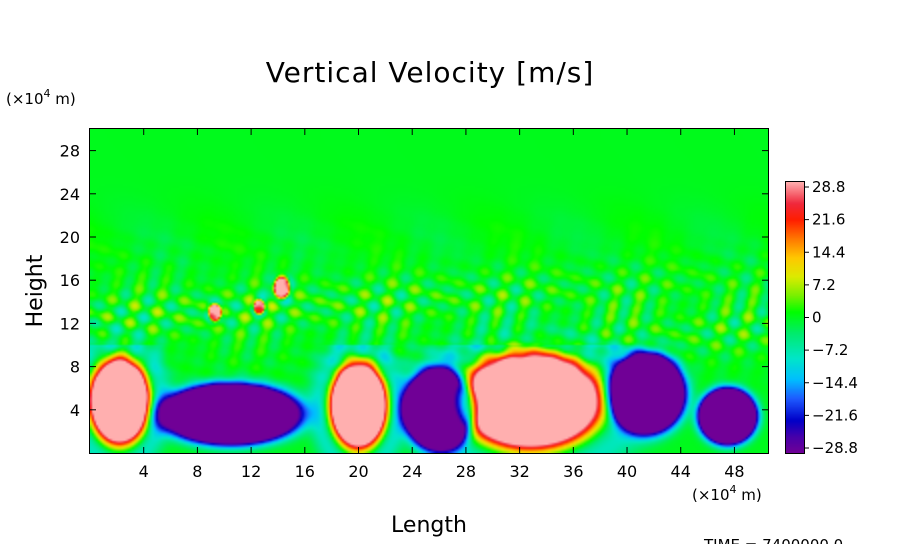  I want to click on x-tick-label: 28, so click(466, 471).